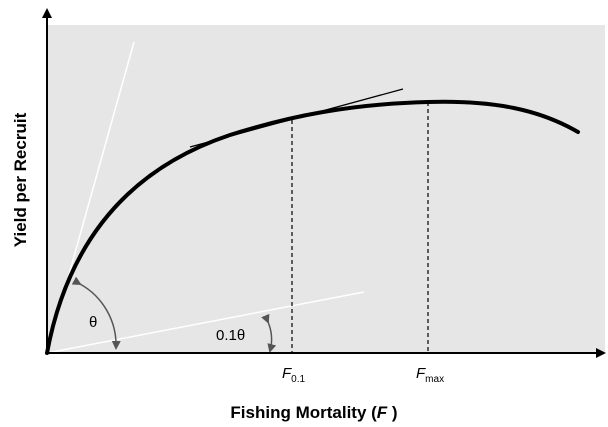  I want to click on tenth-theta-label: 0.1θ, so click(230, 335).